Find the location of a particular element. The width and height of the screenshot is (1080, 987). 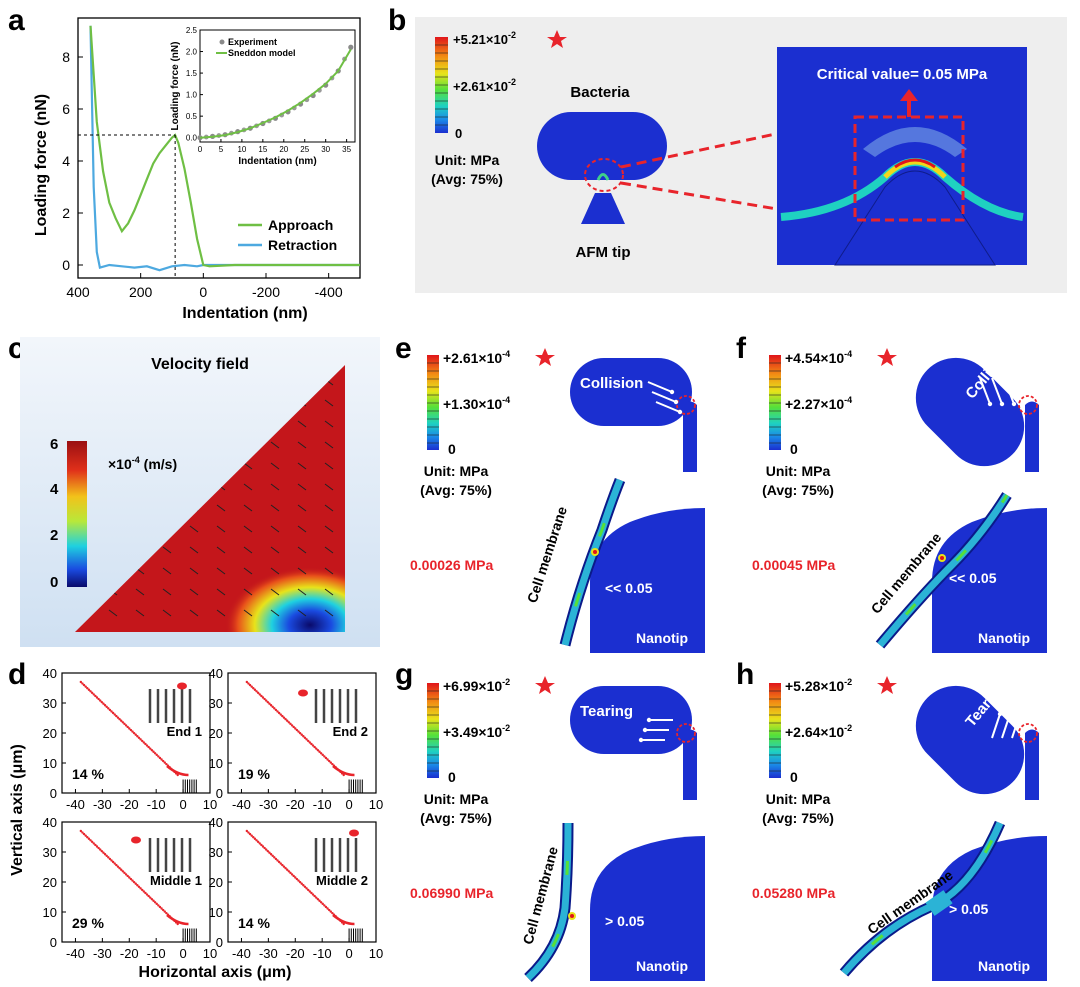

percentage-label: 29 % is located at coordinates (88, 923).